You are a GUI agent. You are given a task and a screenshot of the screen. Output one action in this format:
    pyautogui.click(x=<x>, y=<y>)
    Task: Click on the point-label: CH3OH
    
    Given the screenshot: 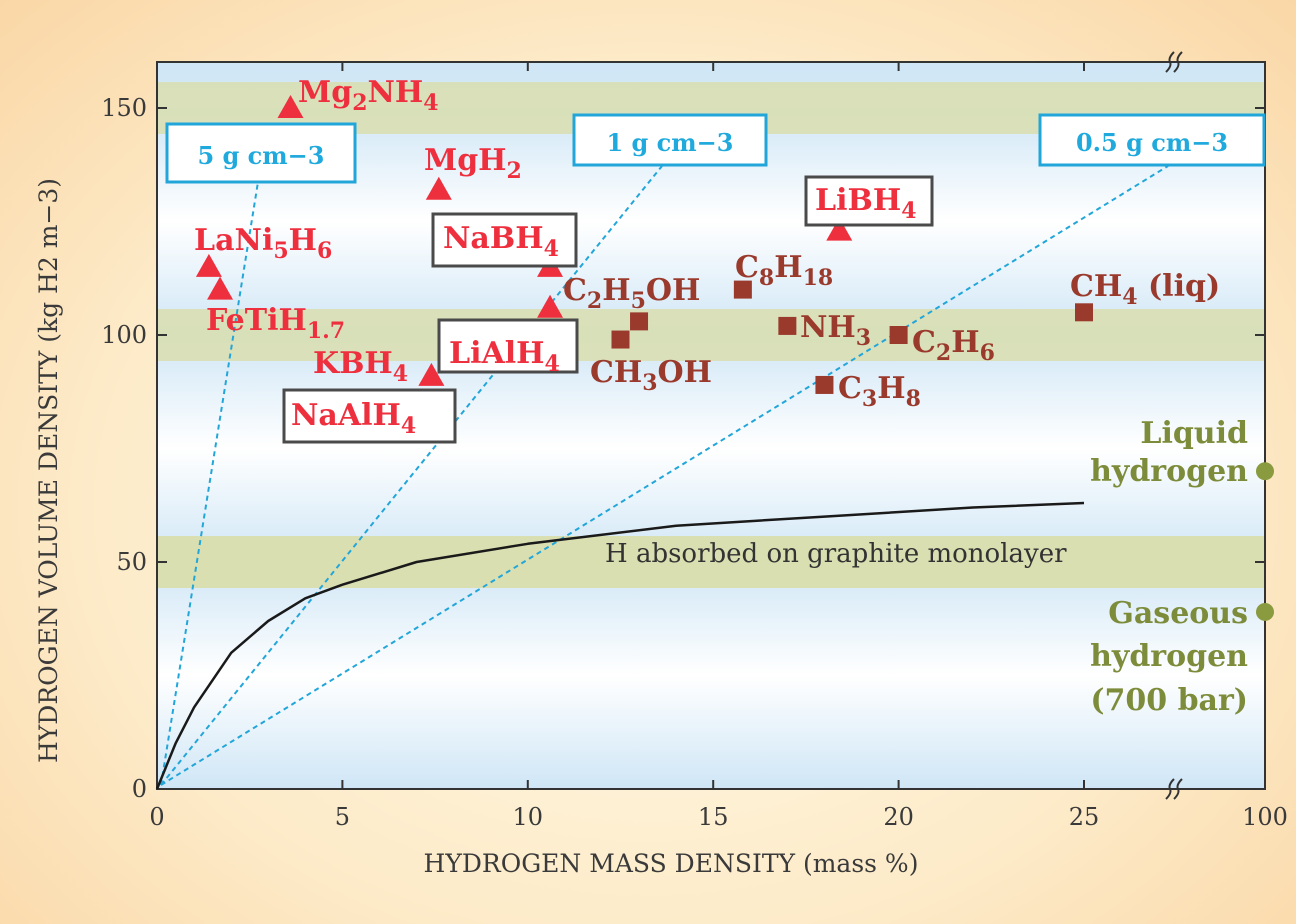 What is the action you would take?
    pyautogui.click(x=651, y=375)
    